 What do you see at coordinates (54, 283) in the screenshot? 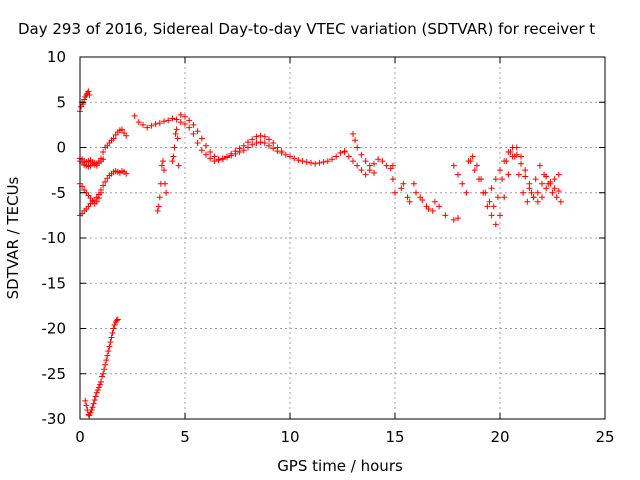
I see `y-tick-label: -15` at bounding box center [54, 283].